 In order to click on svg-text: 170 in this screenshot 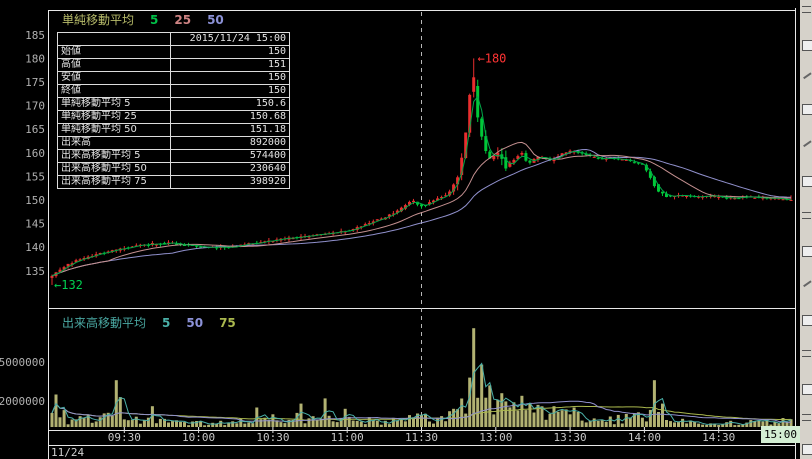, I will do `click(35, 106)`.